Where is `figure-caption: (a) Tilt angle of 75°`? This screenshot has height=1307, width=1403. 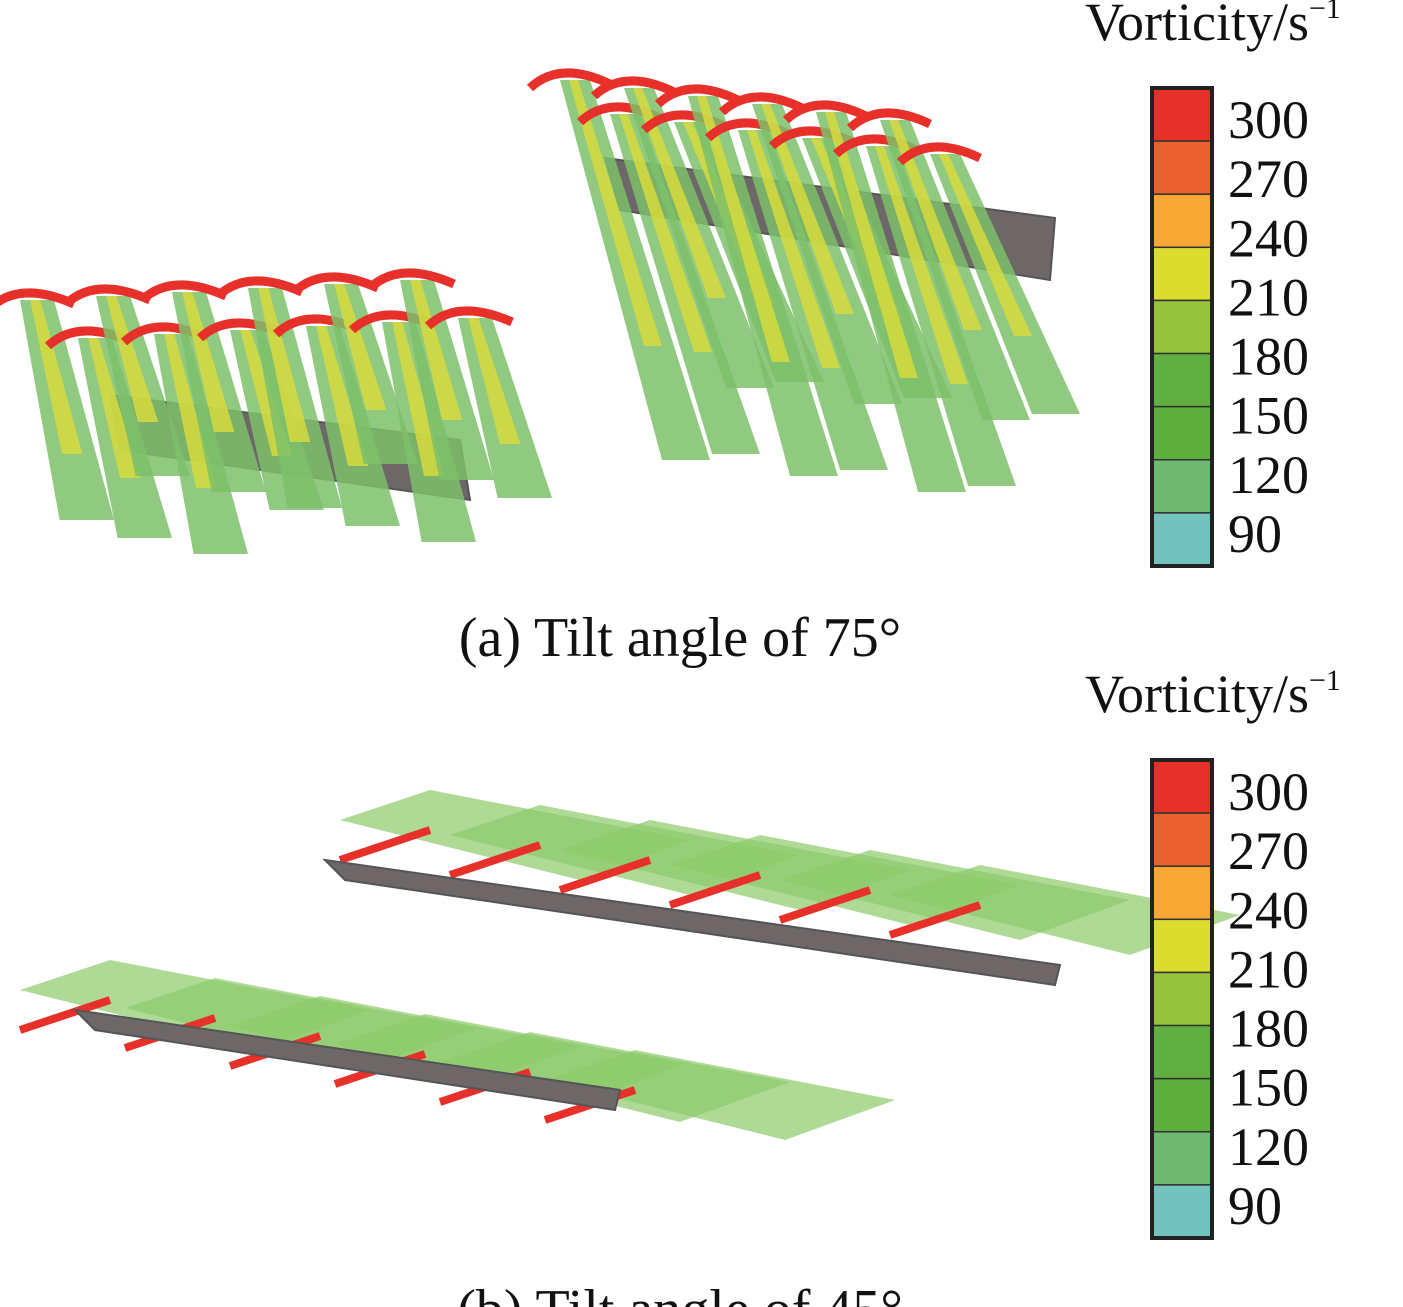
figure-caption: (a) Tilt angle of 75° is located at coordinates (680, 638).